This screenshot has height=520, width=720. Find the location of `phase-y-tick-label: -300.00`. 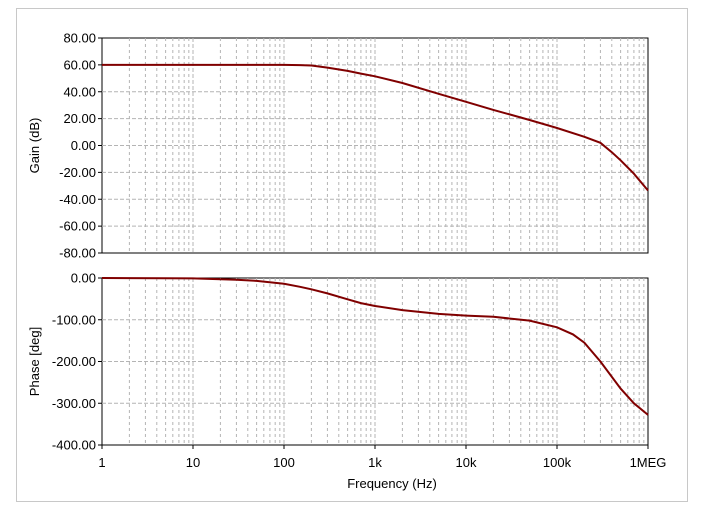

phase-y-tick-label: -300.00 is located at coordinates (74, 403).